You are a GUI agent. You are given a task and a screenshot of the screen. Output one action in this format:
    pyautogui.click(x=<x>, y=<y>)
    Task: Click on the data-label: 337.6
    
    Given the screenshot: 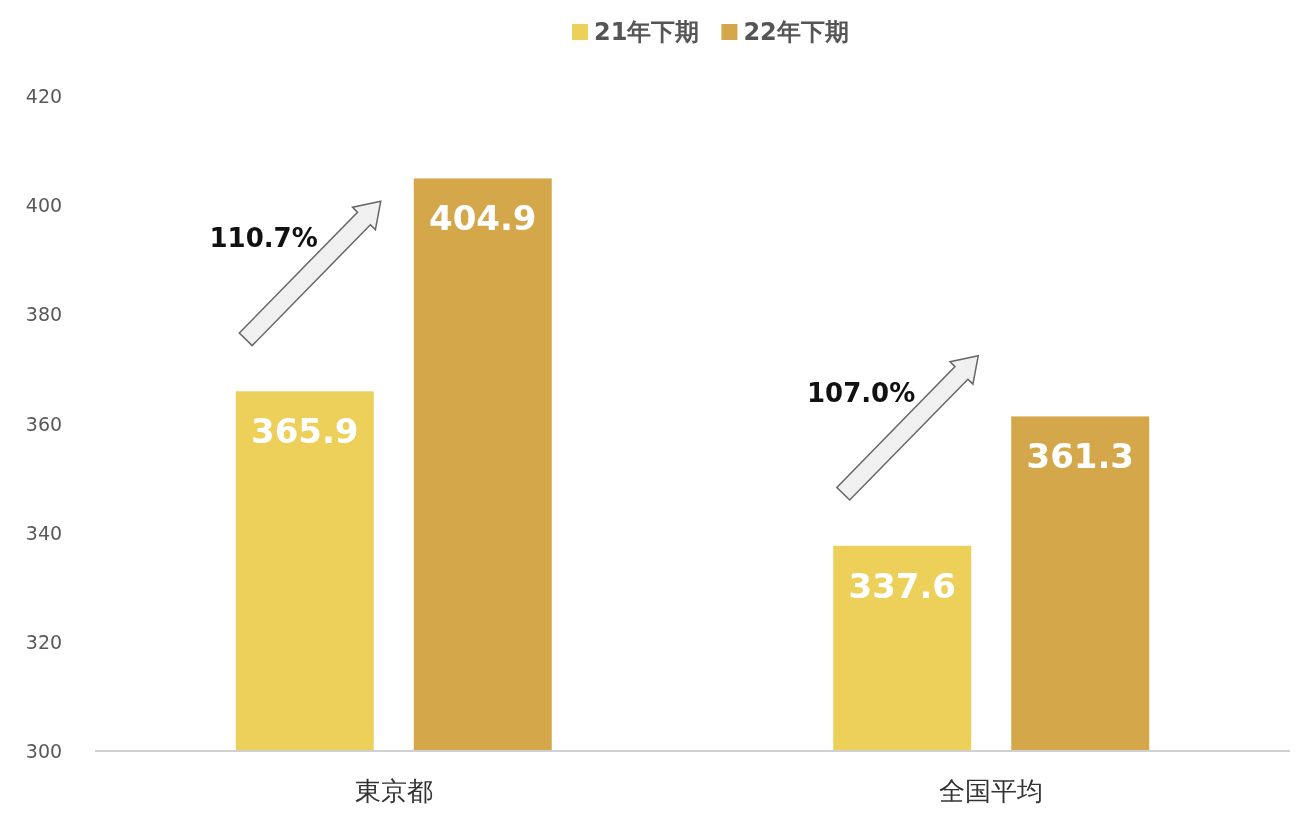 What is the action you would take?
    pyautogui.click(x=902, y=585)
    